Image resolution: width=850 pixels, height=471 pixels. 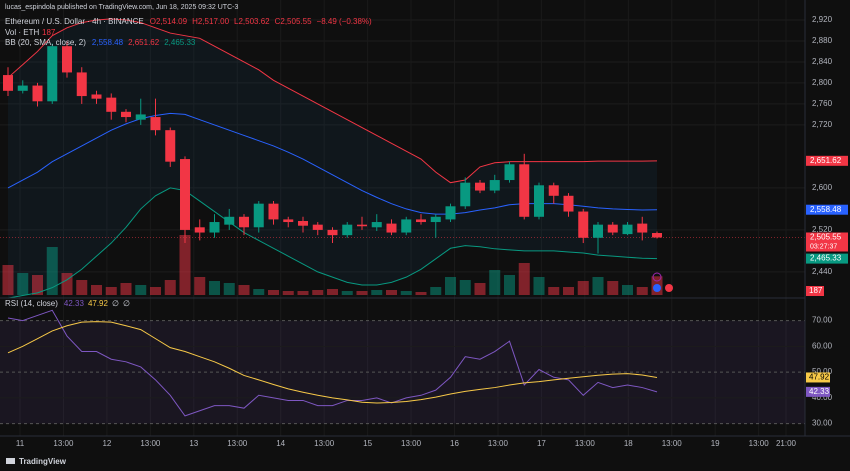 What do you see at coordinates (786, 443) in the screenshot?
I see `x-tick-label: 21:00` at bounding box center [786, 443].